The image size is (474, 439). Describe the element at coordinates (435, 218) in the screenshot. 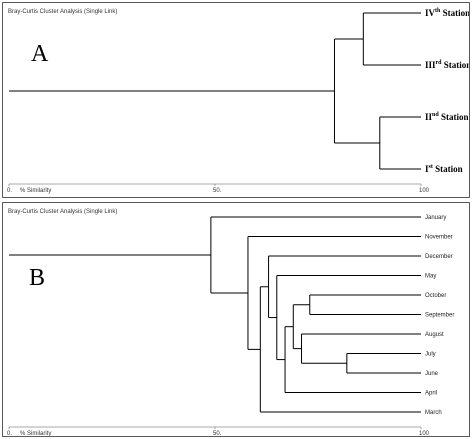

I see `leaf-label: January` at that location.